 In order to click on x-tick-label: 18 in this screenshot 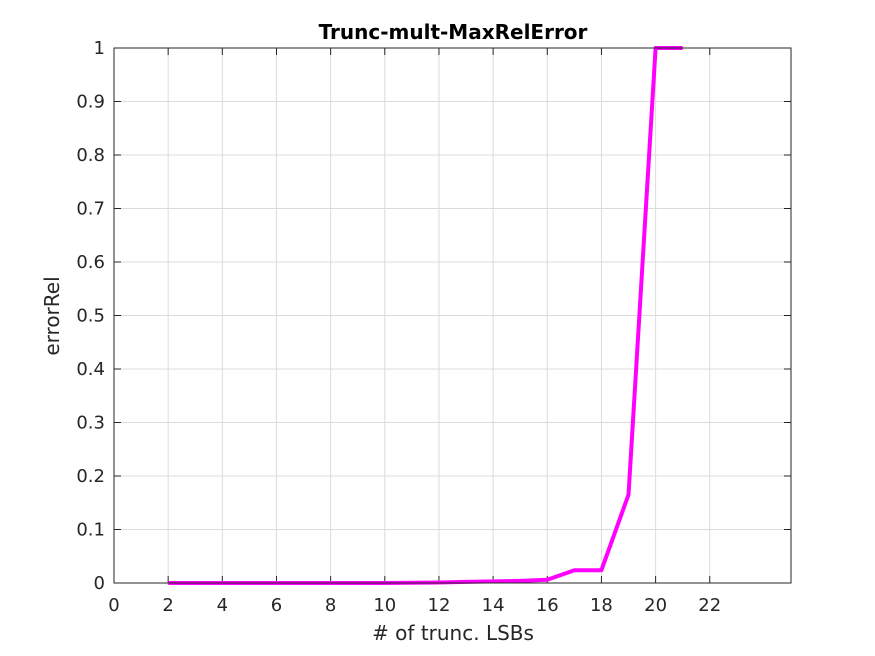, I will do `click(601, 605)`.